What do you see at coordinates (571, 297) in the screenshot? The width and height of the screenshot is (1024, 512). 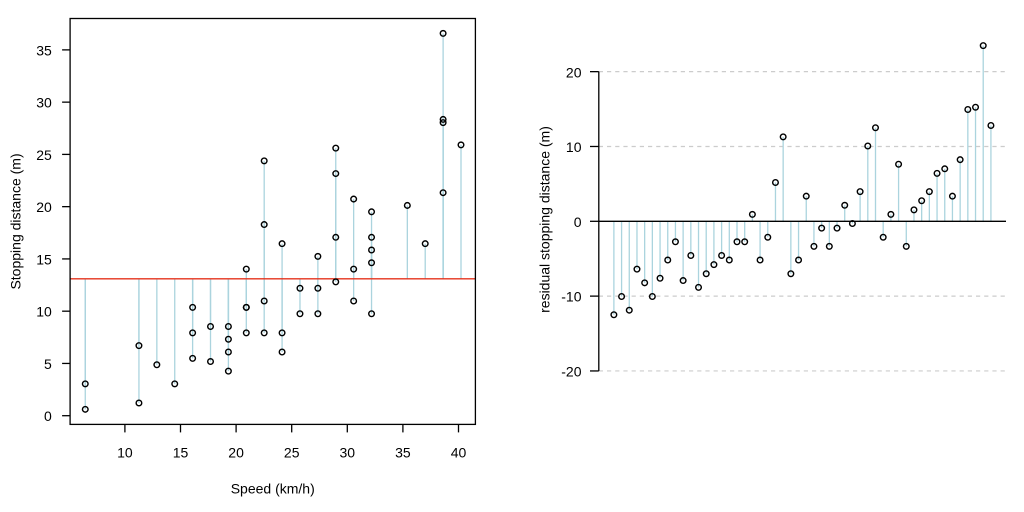 I see `svg-text: -10` at bounding box center [571, 297].